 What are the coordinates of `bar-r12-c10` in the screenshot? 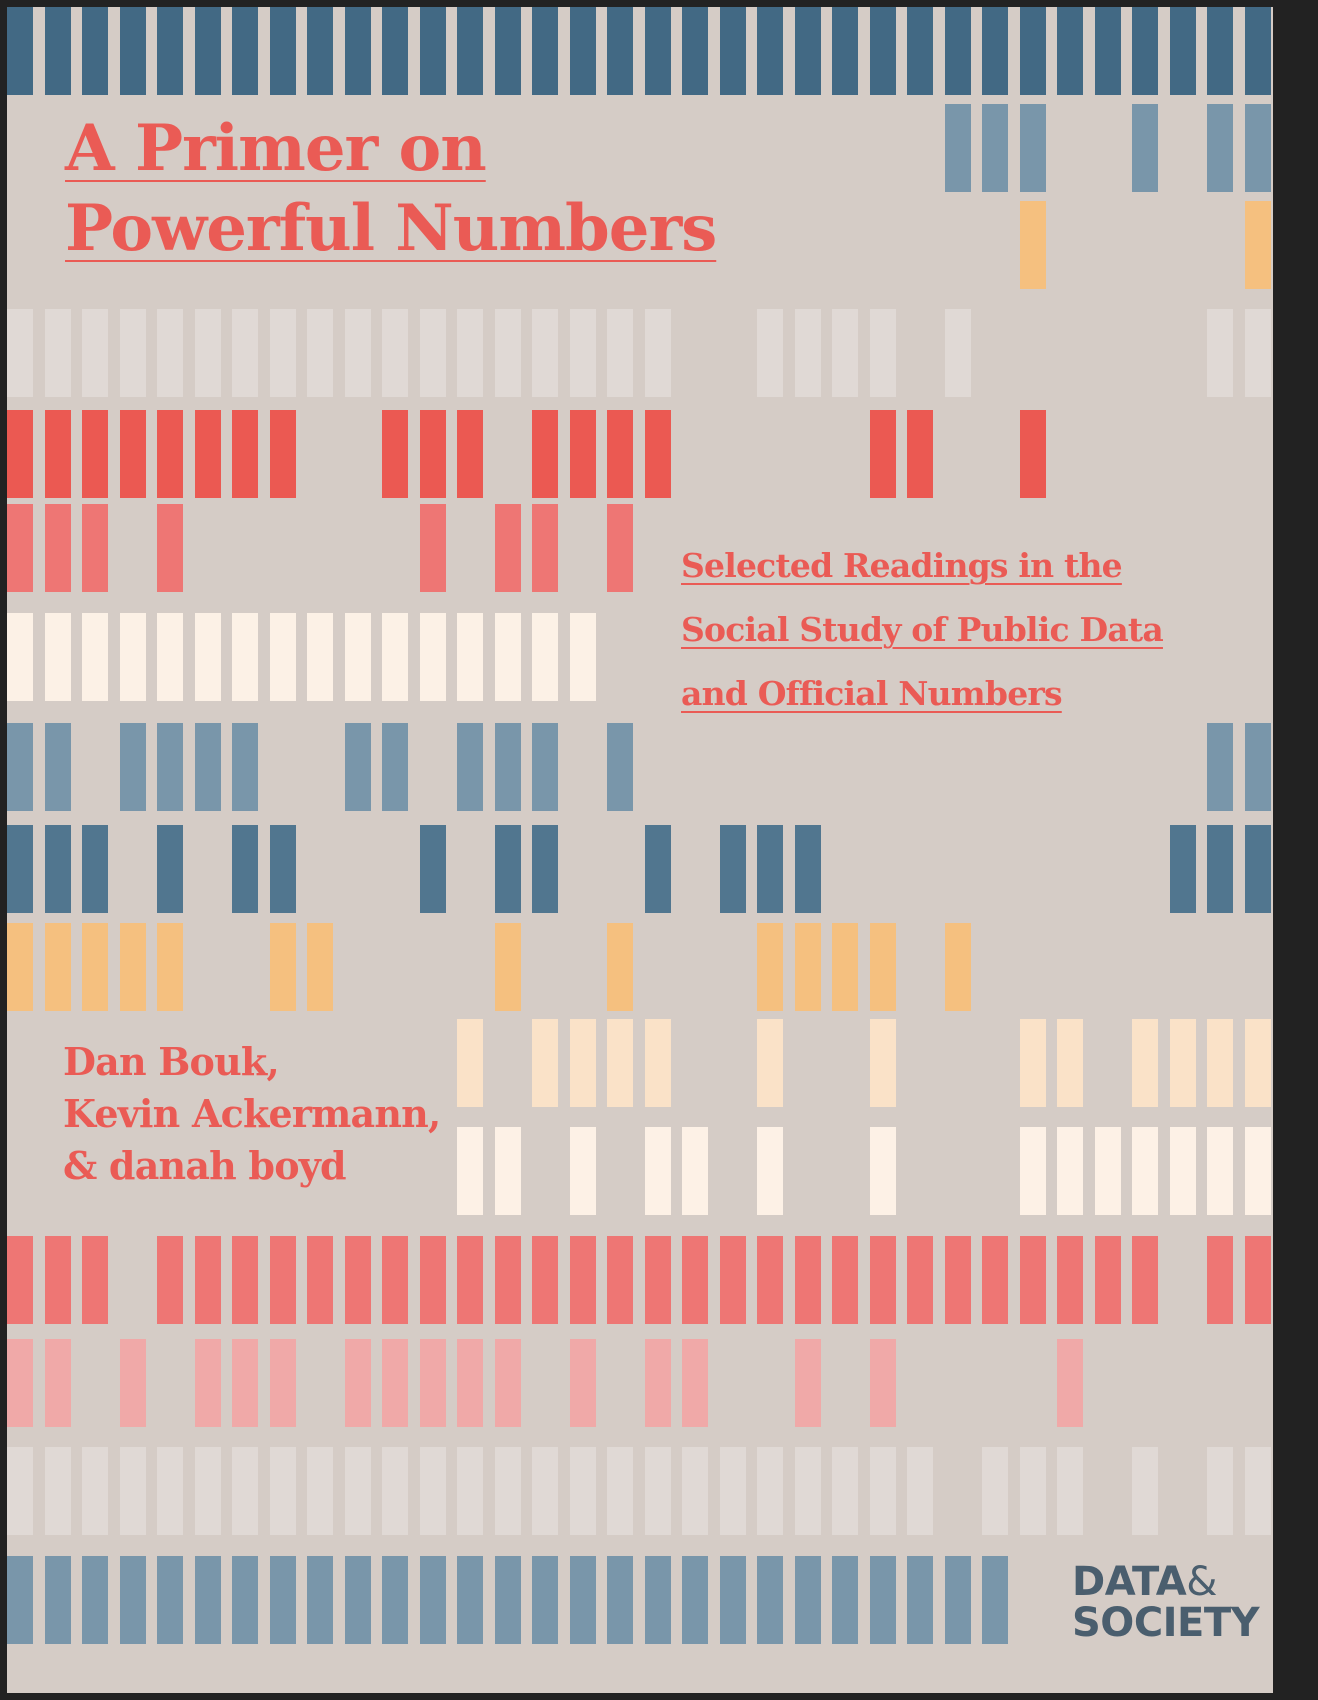 It's located at (395, 1280).